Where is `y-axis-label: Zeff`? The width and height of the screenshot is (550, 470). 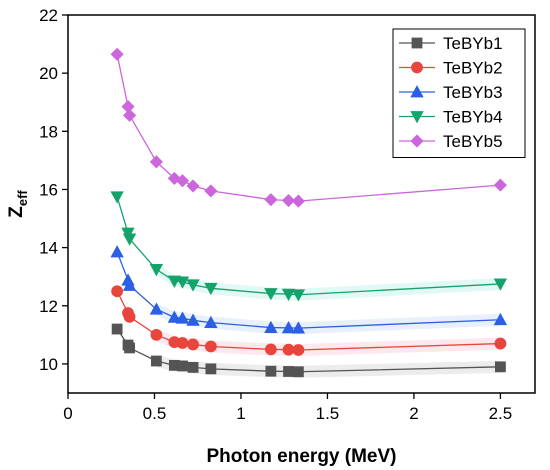
y-axis-label: Zeff is located at coordinates (18, 204).